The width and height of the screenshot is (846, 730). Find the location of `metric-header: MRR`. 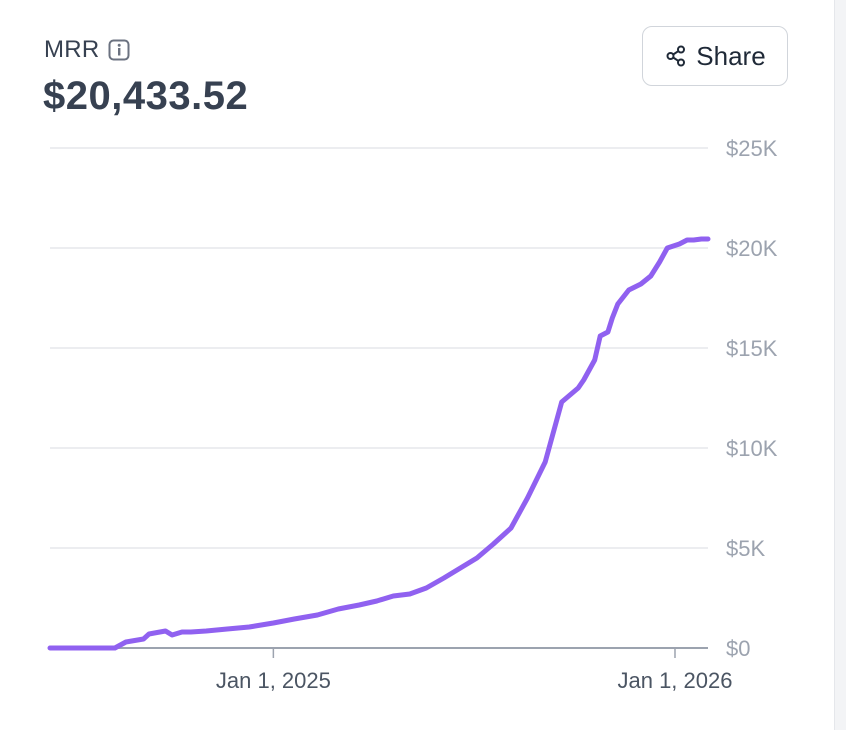

metric-header: MRR is located at coordinates (87, 50).